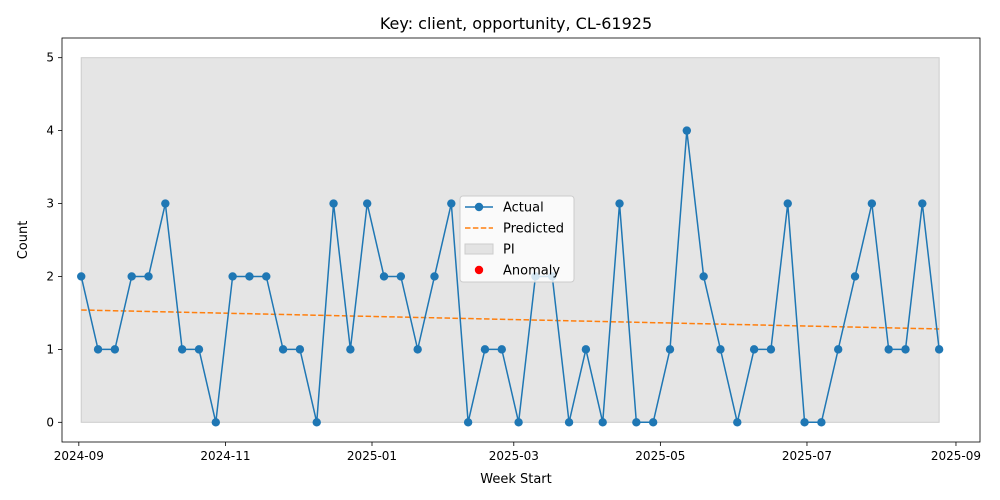  What do you see at coordinates (523, 208) in the screenshot?
I see `legend-label: Actual` at bounding box center [523, 208].